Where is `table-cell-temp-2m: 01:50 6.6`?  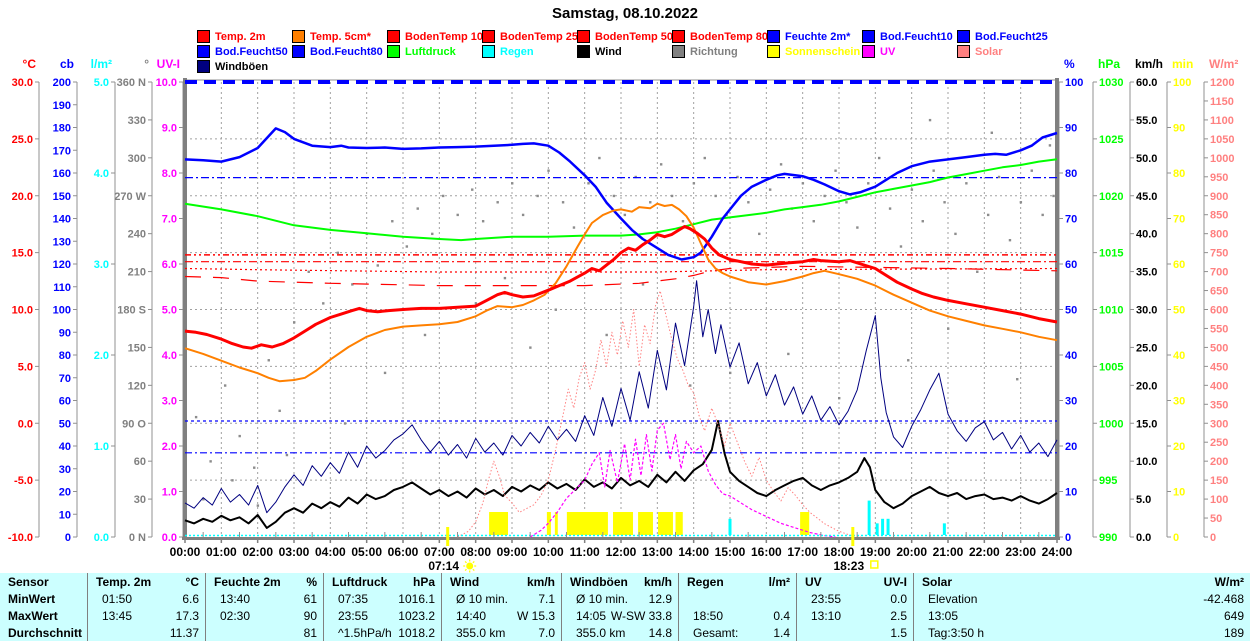
table-cell-temp-2m: 01:50 6.6 is located at coordinates (147, 598).